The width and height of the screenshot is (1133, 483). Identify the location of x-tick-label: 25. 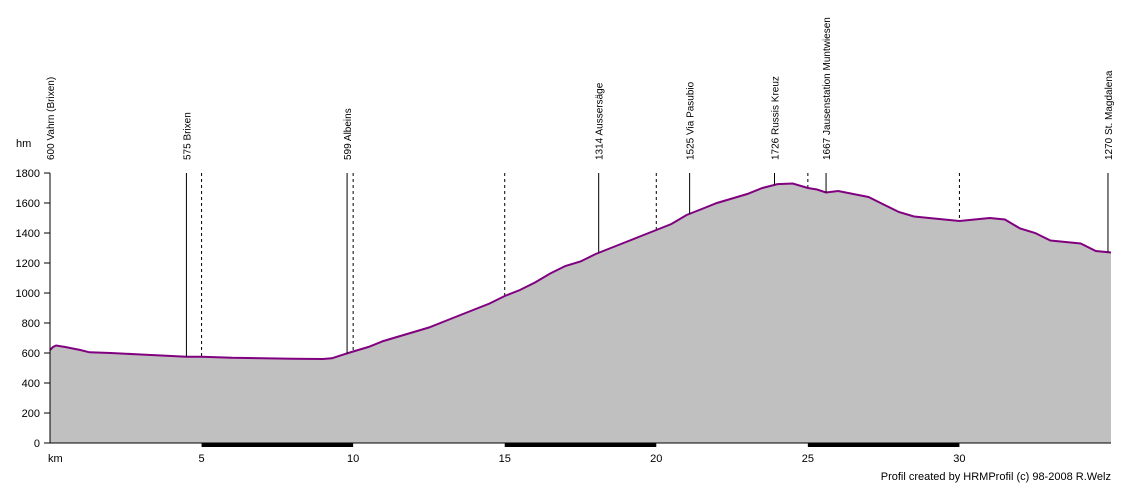
(808, 459).